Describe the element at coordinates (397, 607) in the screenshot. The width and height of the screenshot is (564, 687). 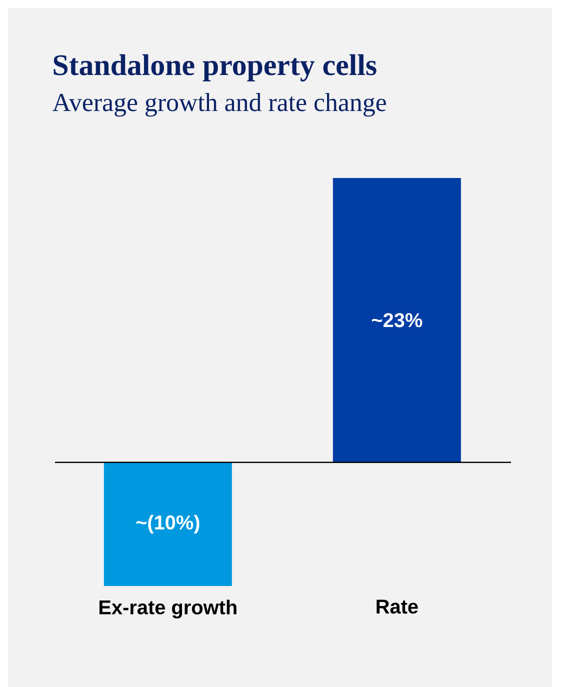
I see `x-tick-label: Rate` at that location.